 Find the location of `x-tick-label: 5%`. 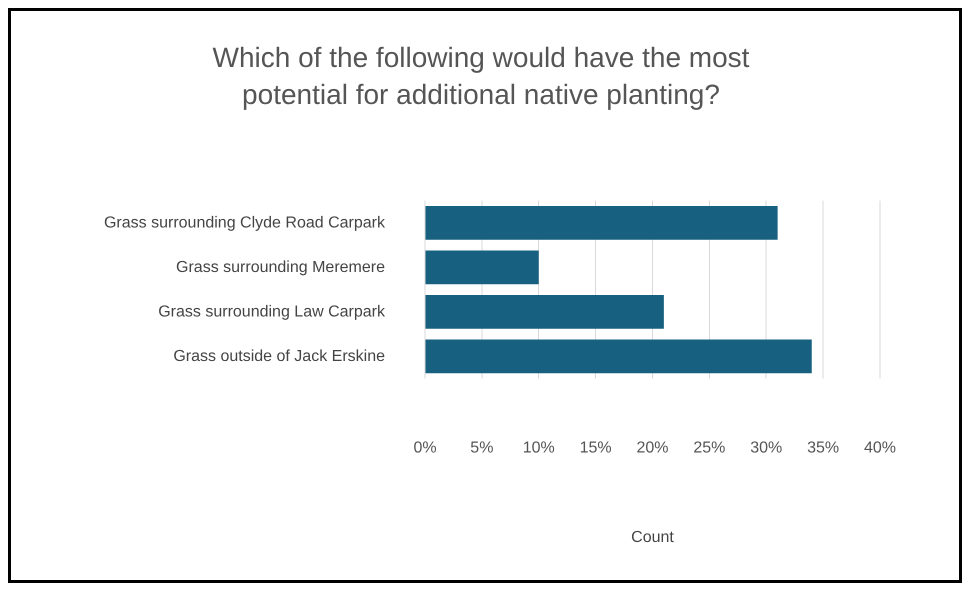

x-tick-label: 5% is located at coordinates (482, 448).